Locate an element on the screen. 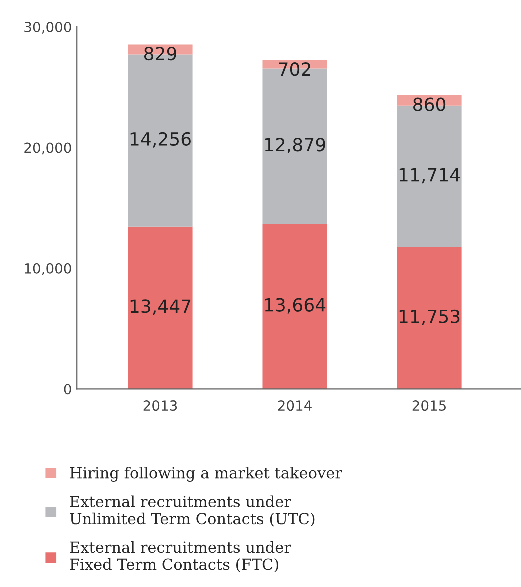 Image resolution: width=521 pixels, height=587 pixels. data-label: 13,447 is located at coordinates (160, 308).